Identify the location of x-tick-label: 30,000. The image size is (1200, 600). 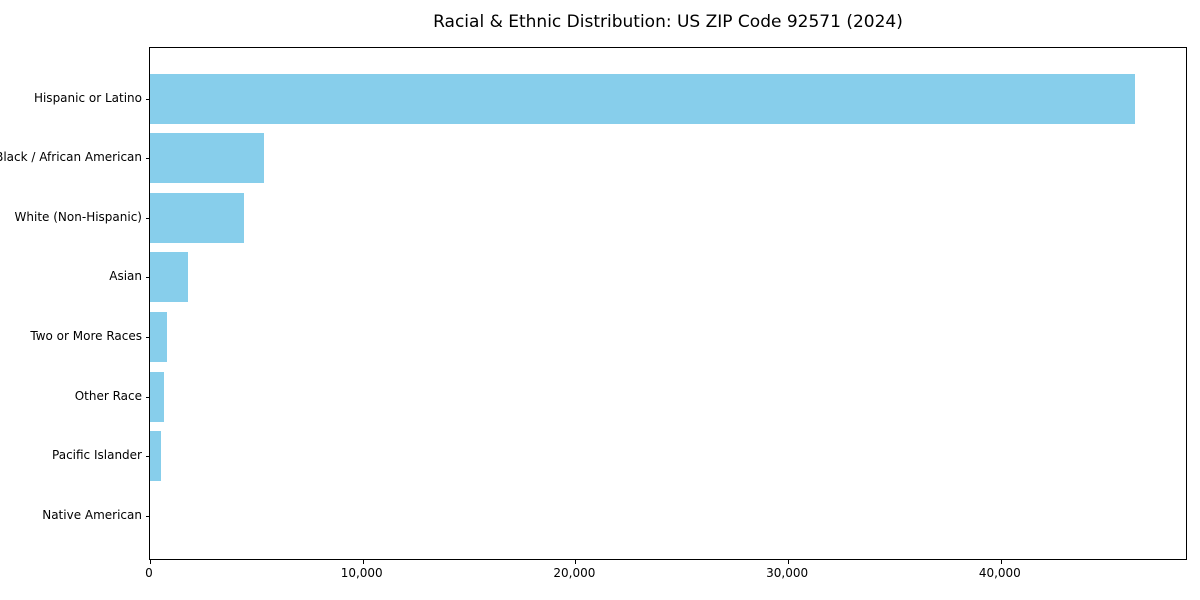
(787, 573).